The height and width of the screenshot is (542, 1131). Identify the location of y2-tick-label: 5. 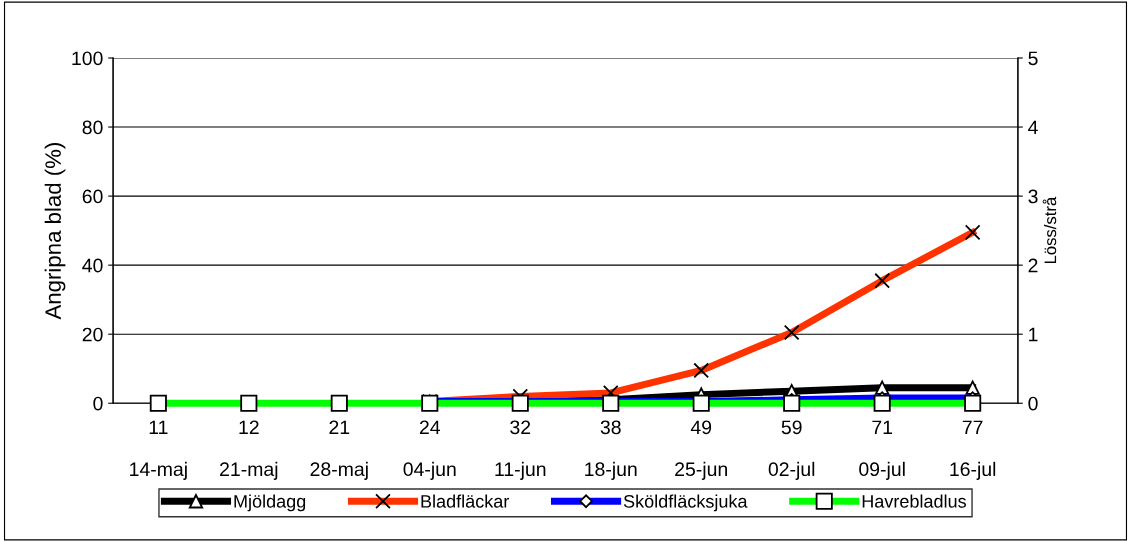
(1033, 58).